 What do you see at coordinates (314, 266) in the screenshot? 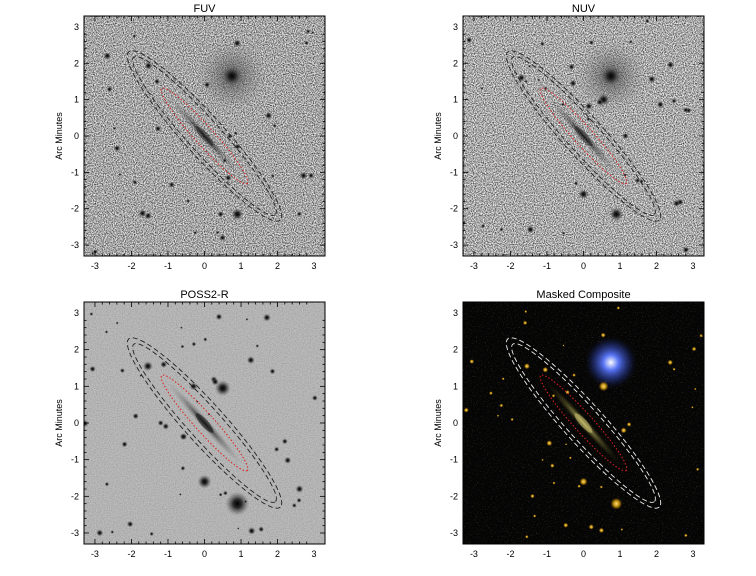
I see `x-tick-label: 3` at bounding box center [314, 266].